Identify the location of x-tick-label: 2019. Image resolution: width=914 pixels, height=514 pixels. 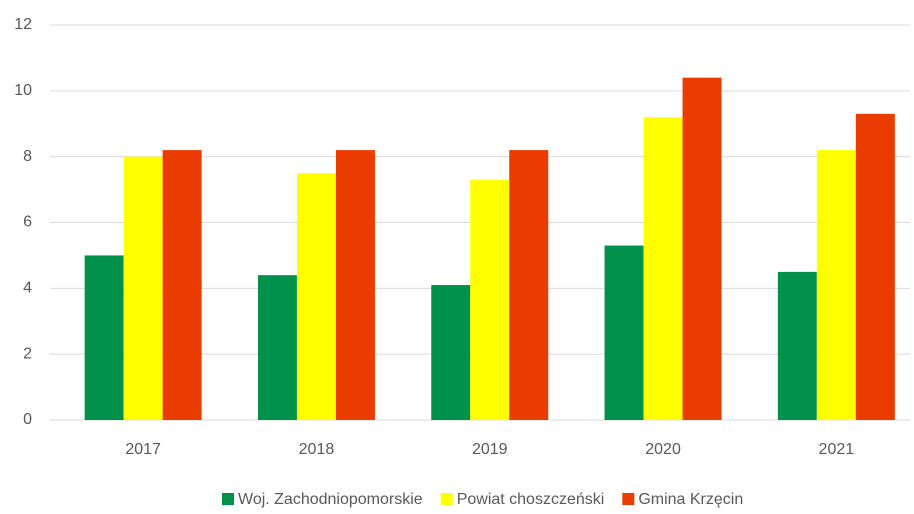
(490, 449).